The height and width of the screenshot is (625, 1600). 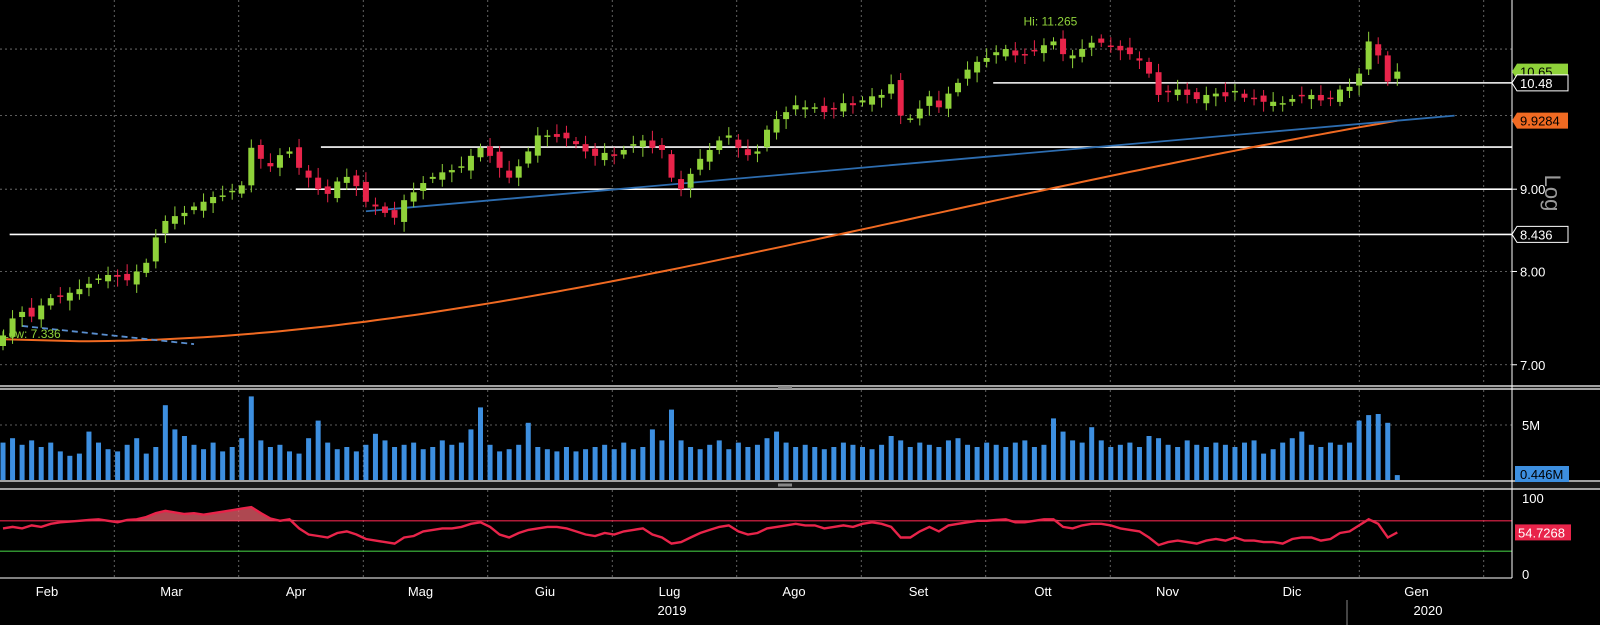 I want to click on month-label: Ott, so click(x=1043, y=591).